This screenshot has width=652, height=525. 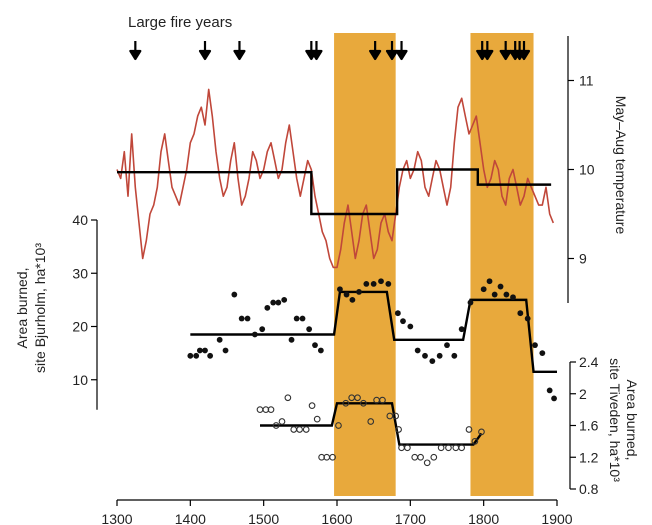 I want to click on temperature-tick-label-1: 10, so click(x=587, y=170).